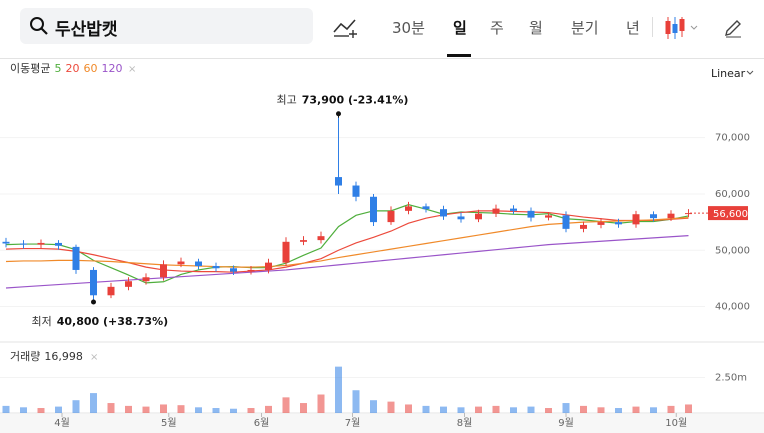  I want to click on y-tick-label: 40,000, so click(732, 307).